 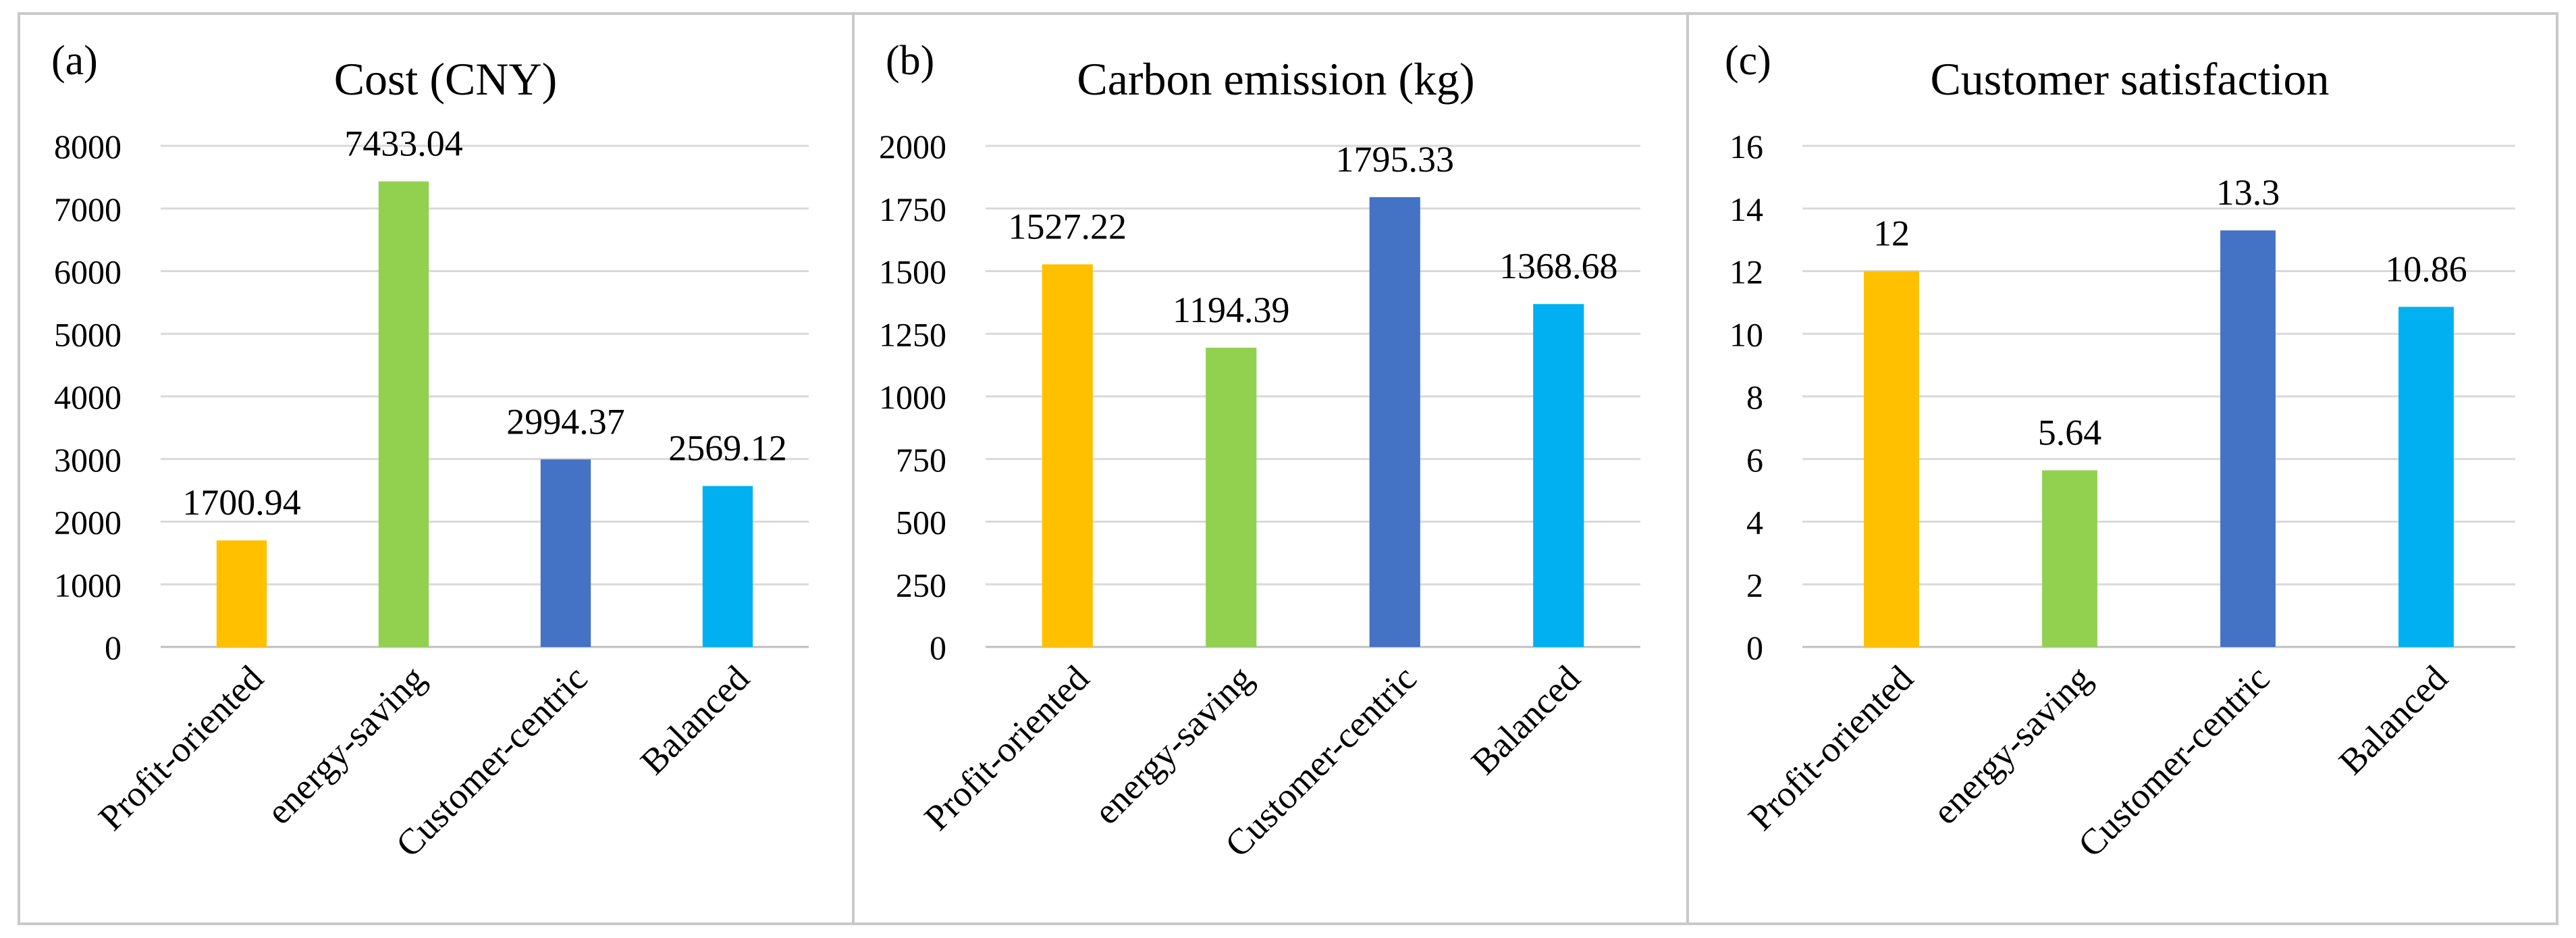 I want to click on data-label: 1795.33, so click(x=1395, y=159).